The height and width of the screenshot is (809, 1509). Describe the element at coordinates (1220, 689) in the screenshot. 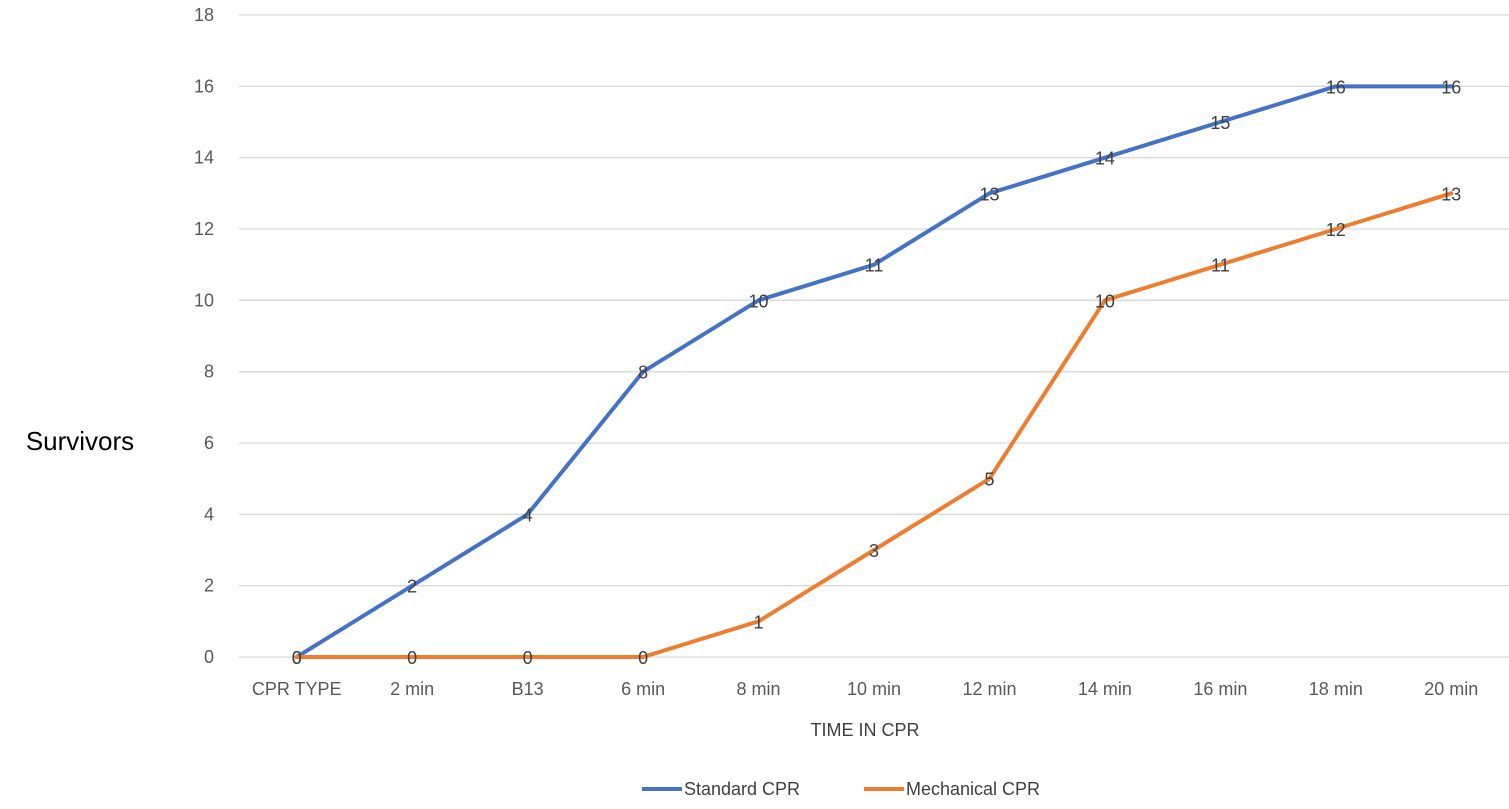

I see `x-tick-label: 16 min` at that location.